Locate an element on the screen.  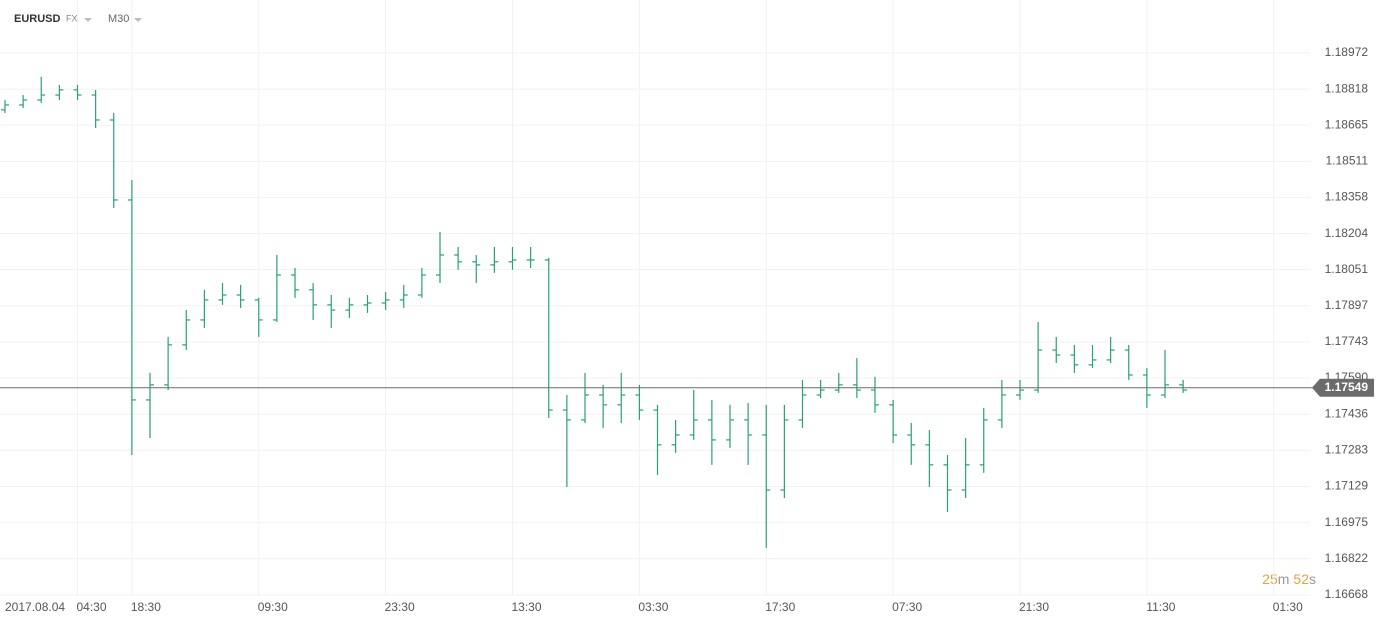
y-tick-label: 1.16975 is located at coordinates (1347, 522).